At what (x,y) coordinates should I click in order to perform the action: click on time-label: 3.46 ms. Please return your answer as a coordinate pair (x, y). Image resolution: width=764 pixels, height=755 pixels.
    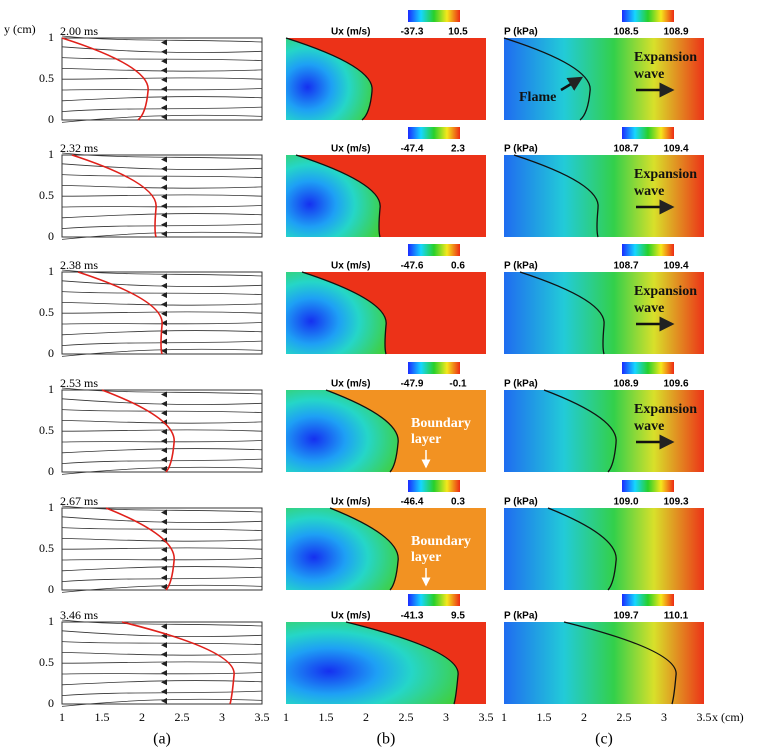
    Looking at the image, I should click on (79, 615).